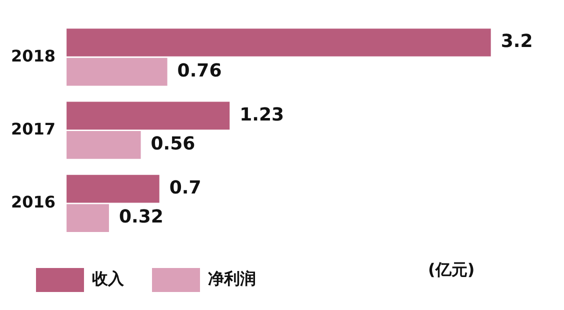  What do you see at coordinates (516, 41) in the screenshot?
I see `data-label: 3.2` at bounding box center [516, 41].